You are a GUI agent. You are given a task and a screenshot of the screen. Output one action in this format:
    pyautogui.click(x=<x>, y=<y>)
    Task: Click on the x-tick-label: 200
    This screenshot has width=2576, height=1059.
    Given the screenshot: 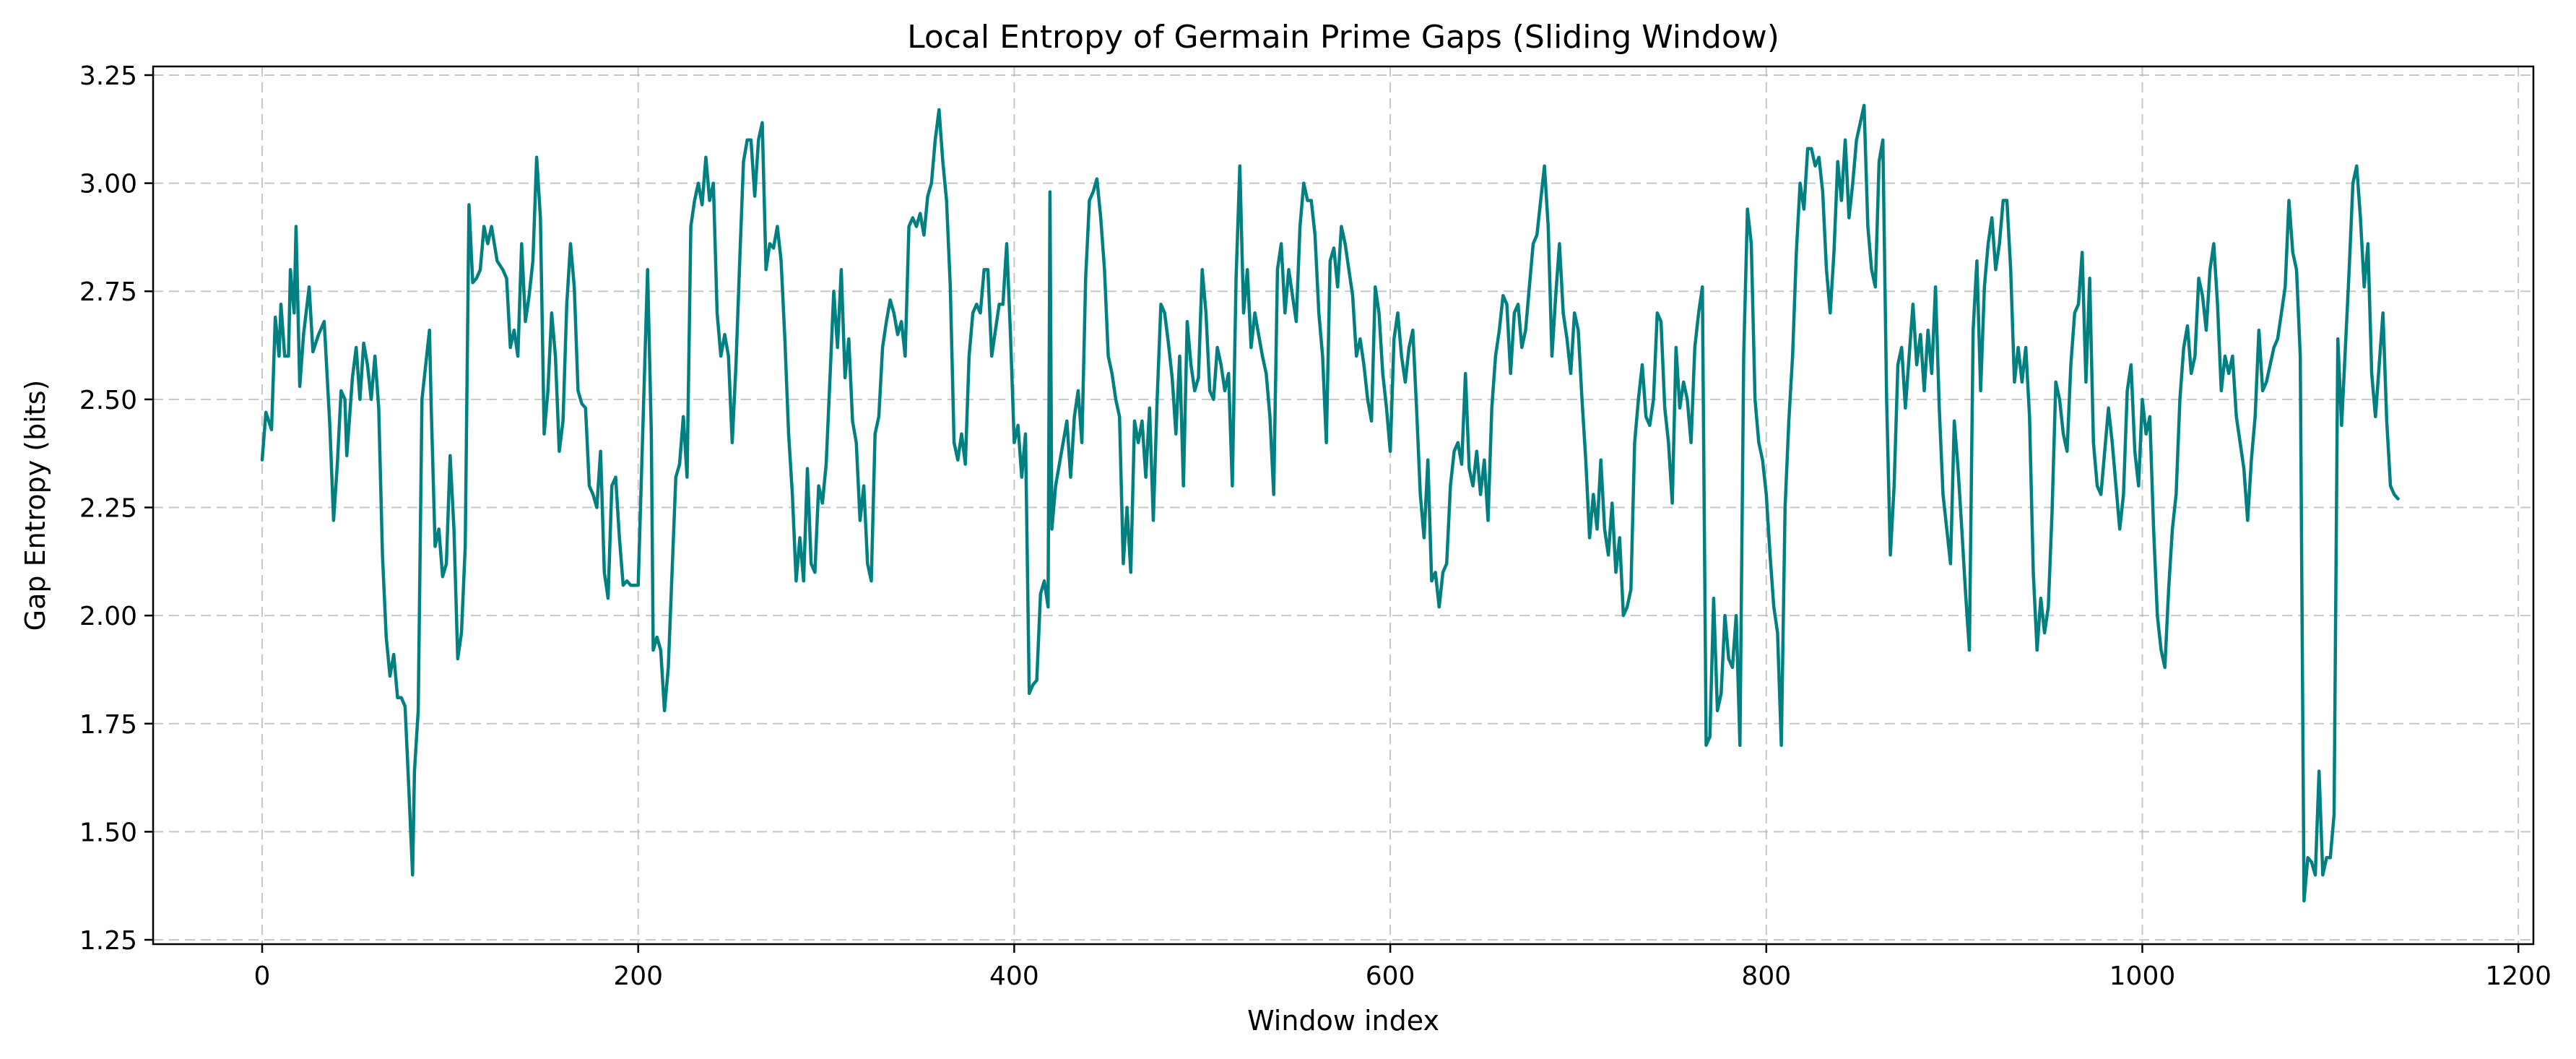 What is the action you would take?
    pyautogui.click(x=638, y=976)
    